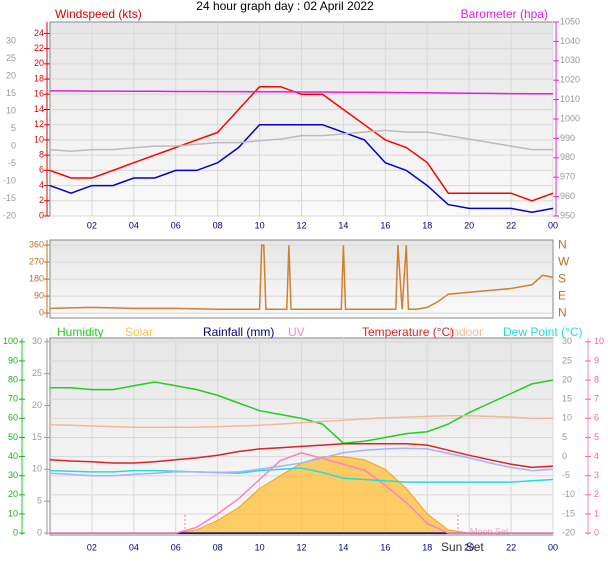  What do you see at coordinates (562, 278) in the screenshot?
I see `y-tick-label: S` at bounding box center [562, 278].